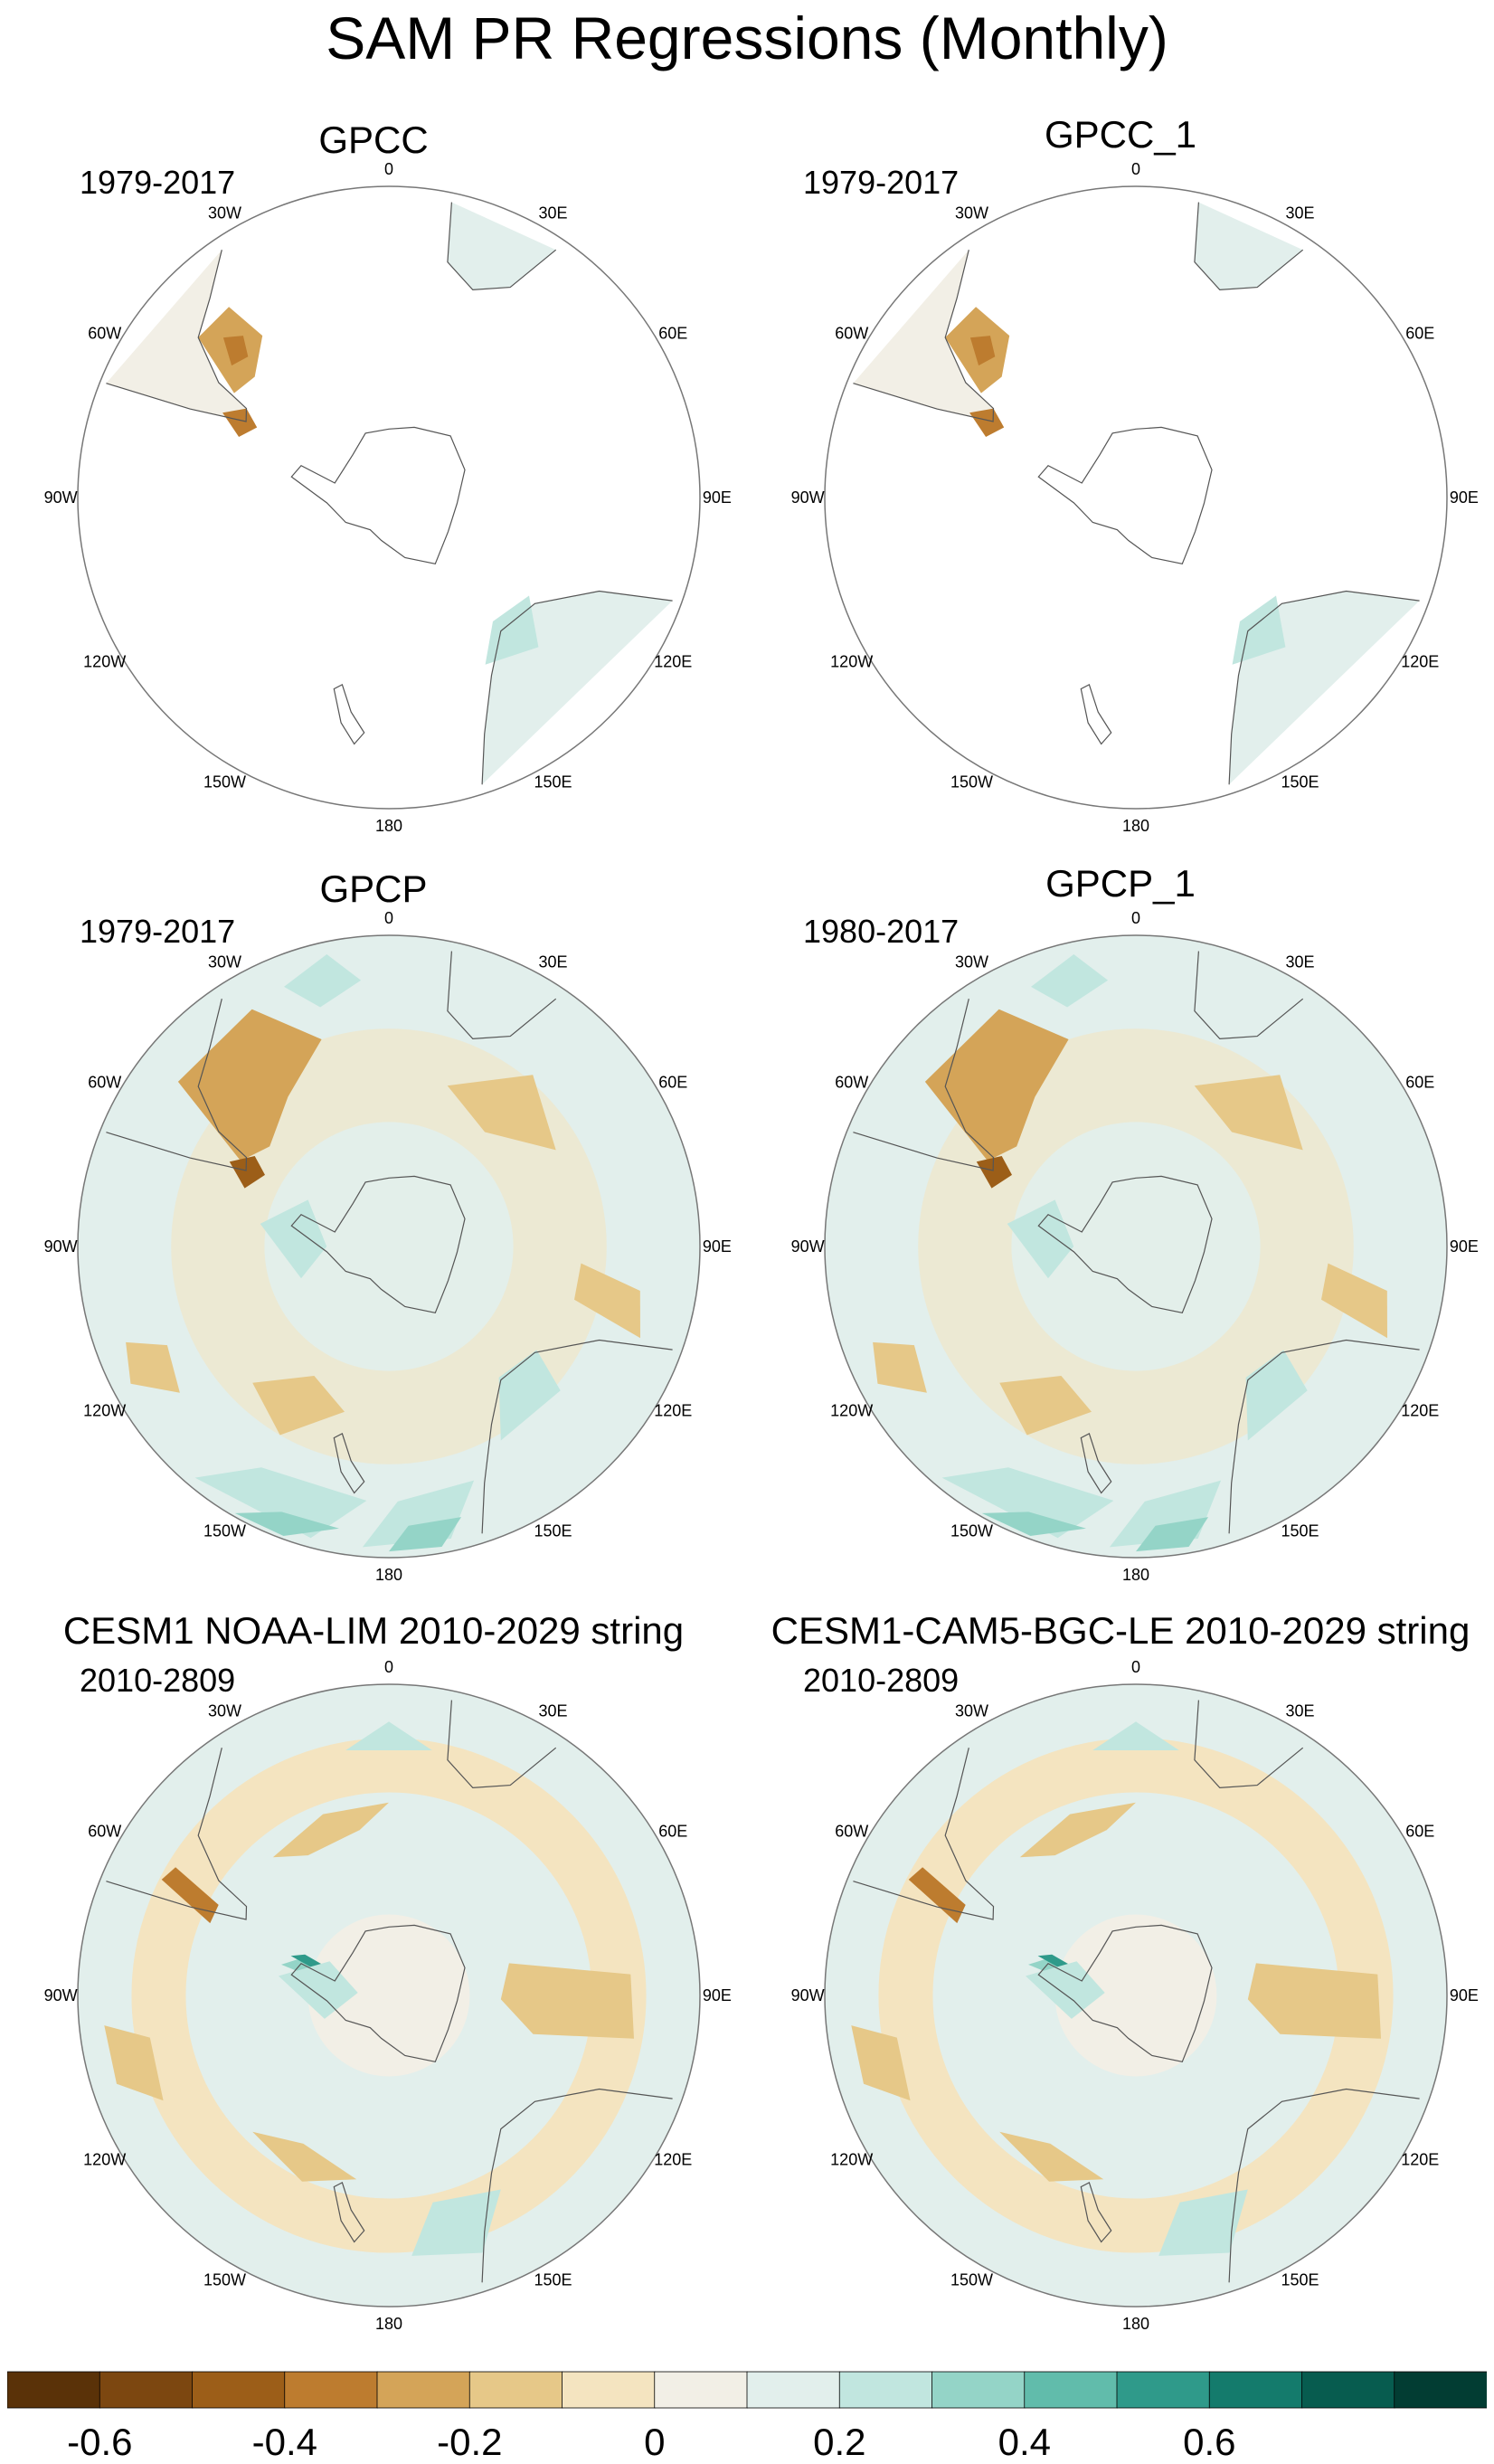 The image size is (1494, 2464). I want to click on colorbar-tick-label: -0.2, so click(469, 2441).